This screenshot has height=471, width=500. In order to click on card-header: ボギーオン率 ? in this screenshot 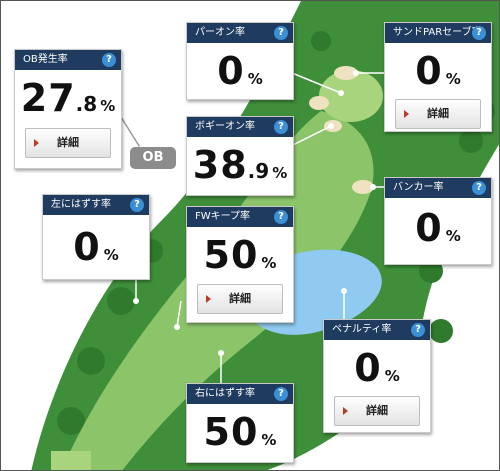, I will do `click(240, 127)`.